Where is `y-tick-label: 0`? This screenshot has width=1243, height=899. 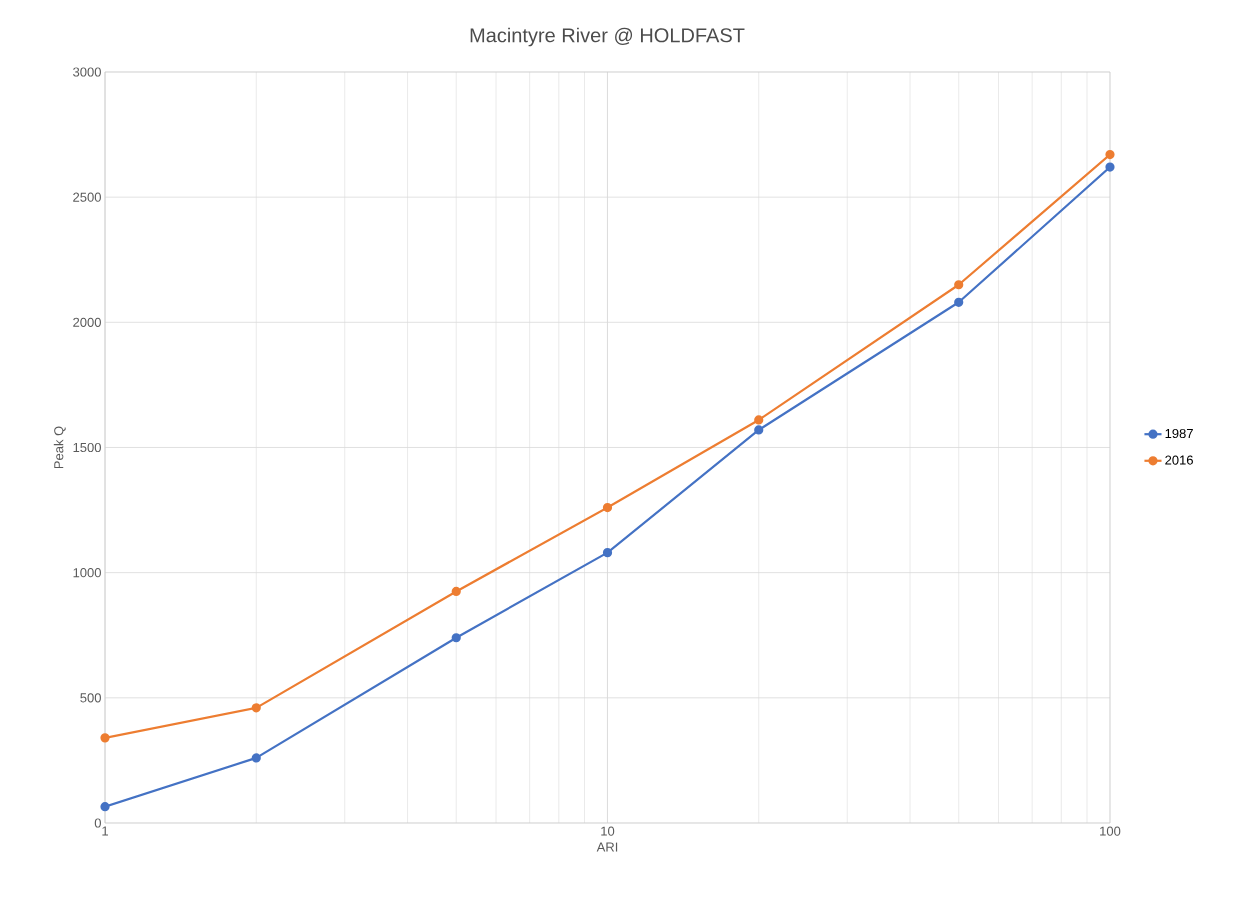 y-tick-label: 0 is located at coordinates (97, 823).